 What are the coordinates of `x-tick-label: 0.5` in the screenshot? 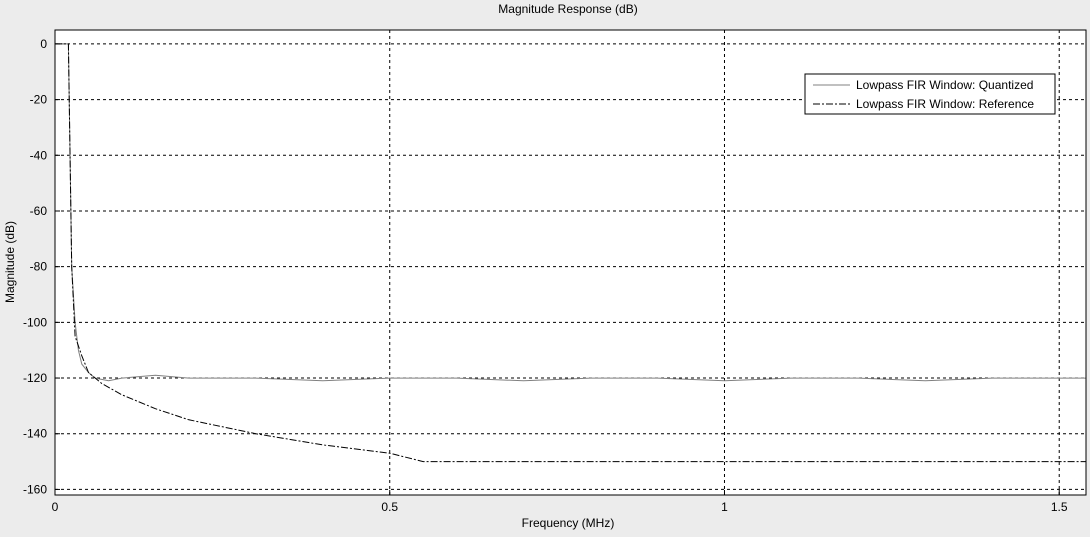 It's located at (389, 507).